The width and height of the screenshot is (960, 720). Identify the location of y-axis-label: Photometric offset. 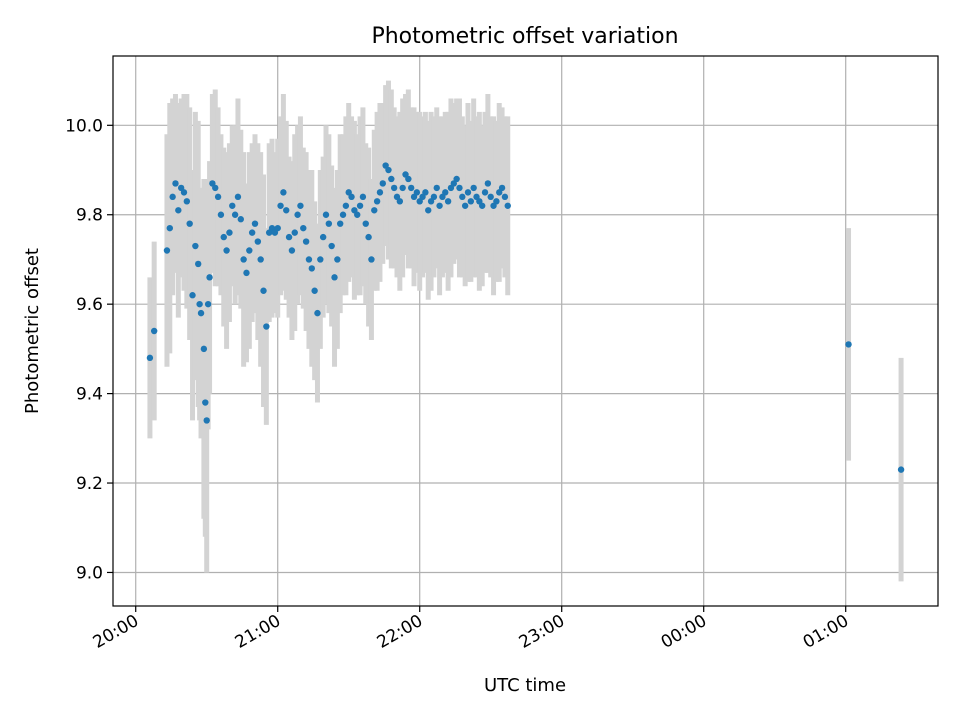
(32, 331).